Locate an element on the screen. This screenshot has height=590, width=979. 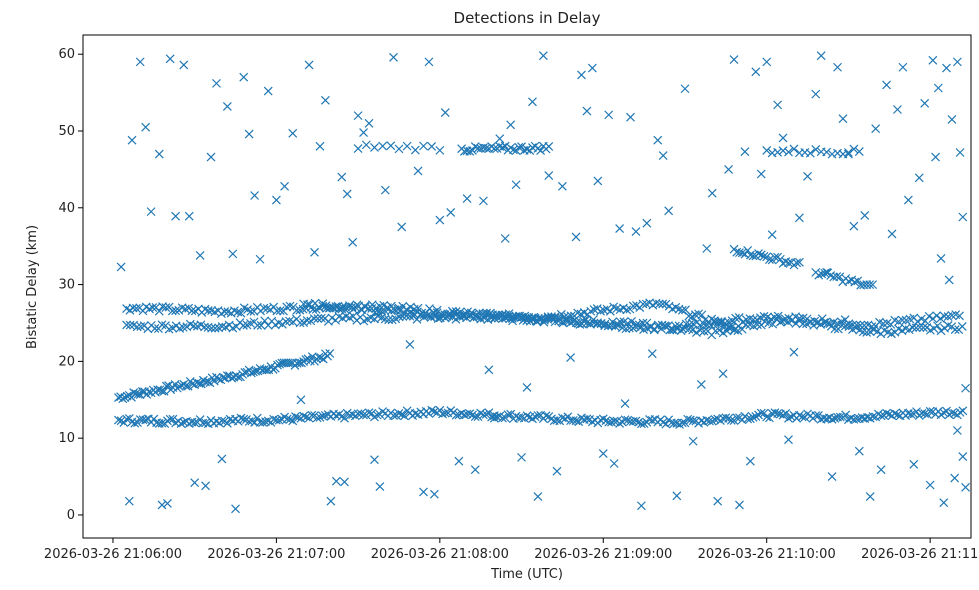
x-tick-label: 2026-03-26 21:10:00 is located at coordinates (767, 554).